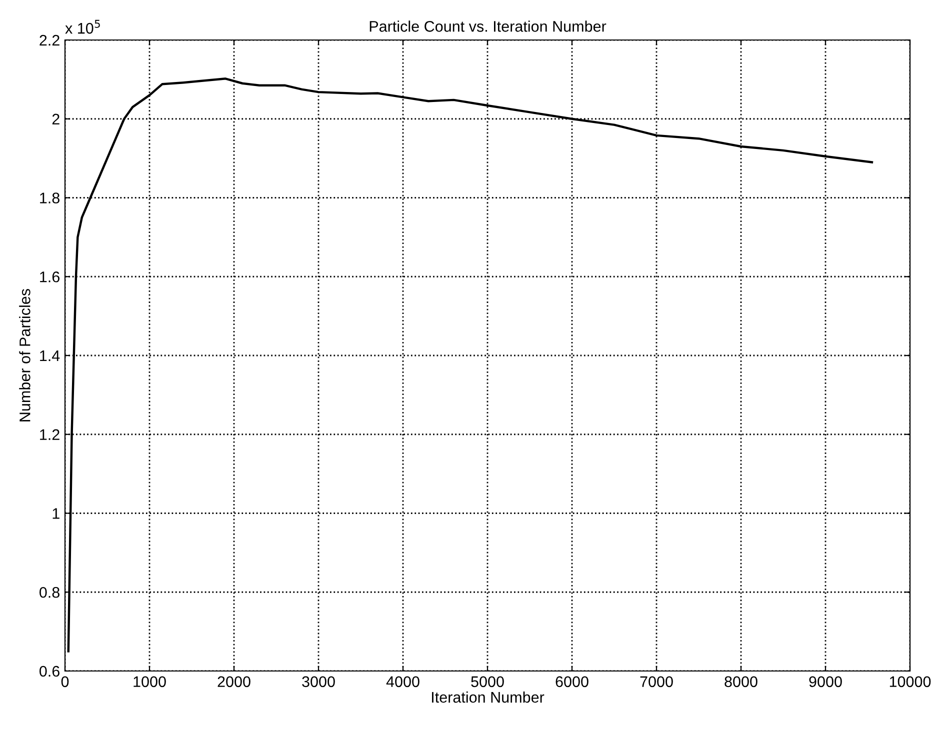 The height and width of the screenshot is (746, 933). What do you see at coordinates (56, 119) in the screenshot?
I see `y-tick-label: 2` at bounding box center [56, 119].